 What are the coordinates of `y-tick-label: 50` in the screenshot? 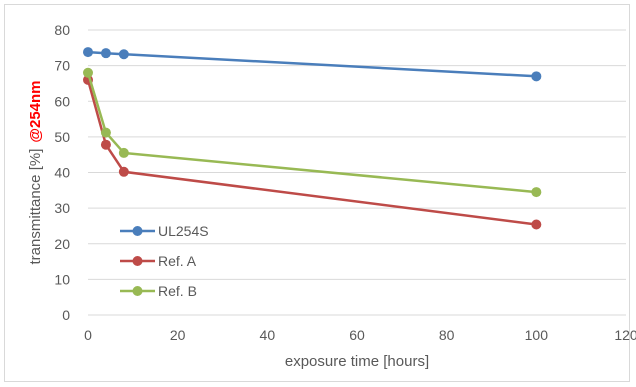 It's located at (62, 137).